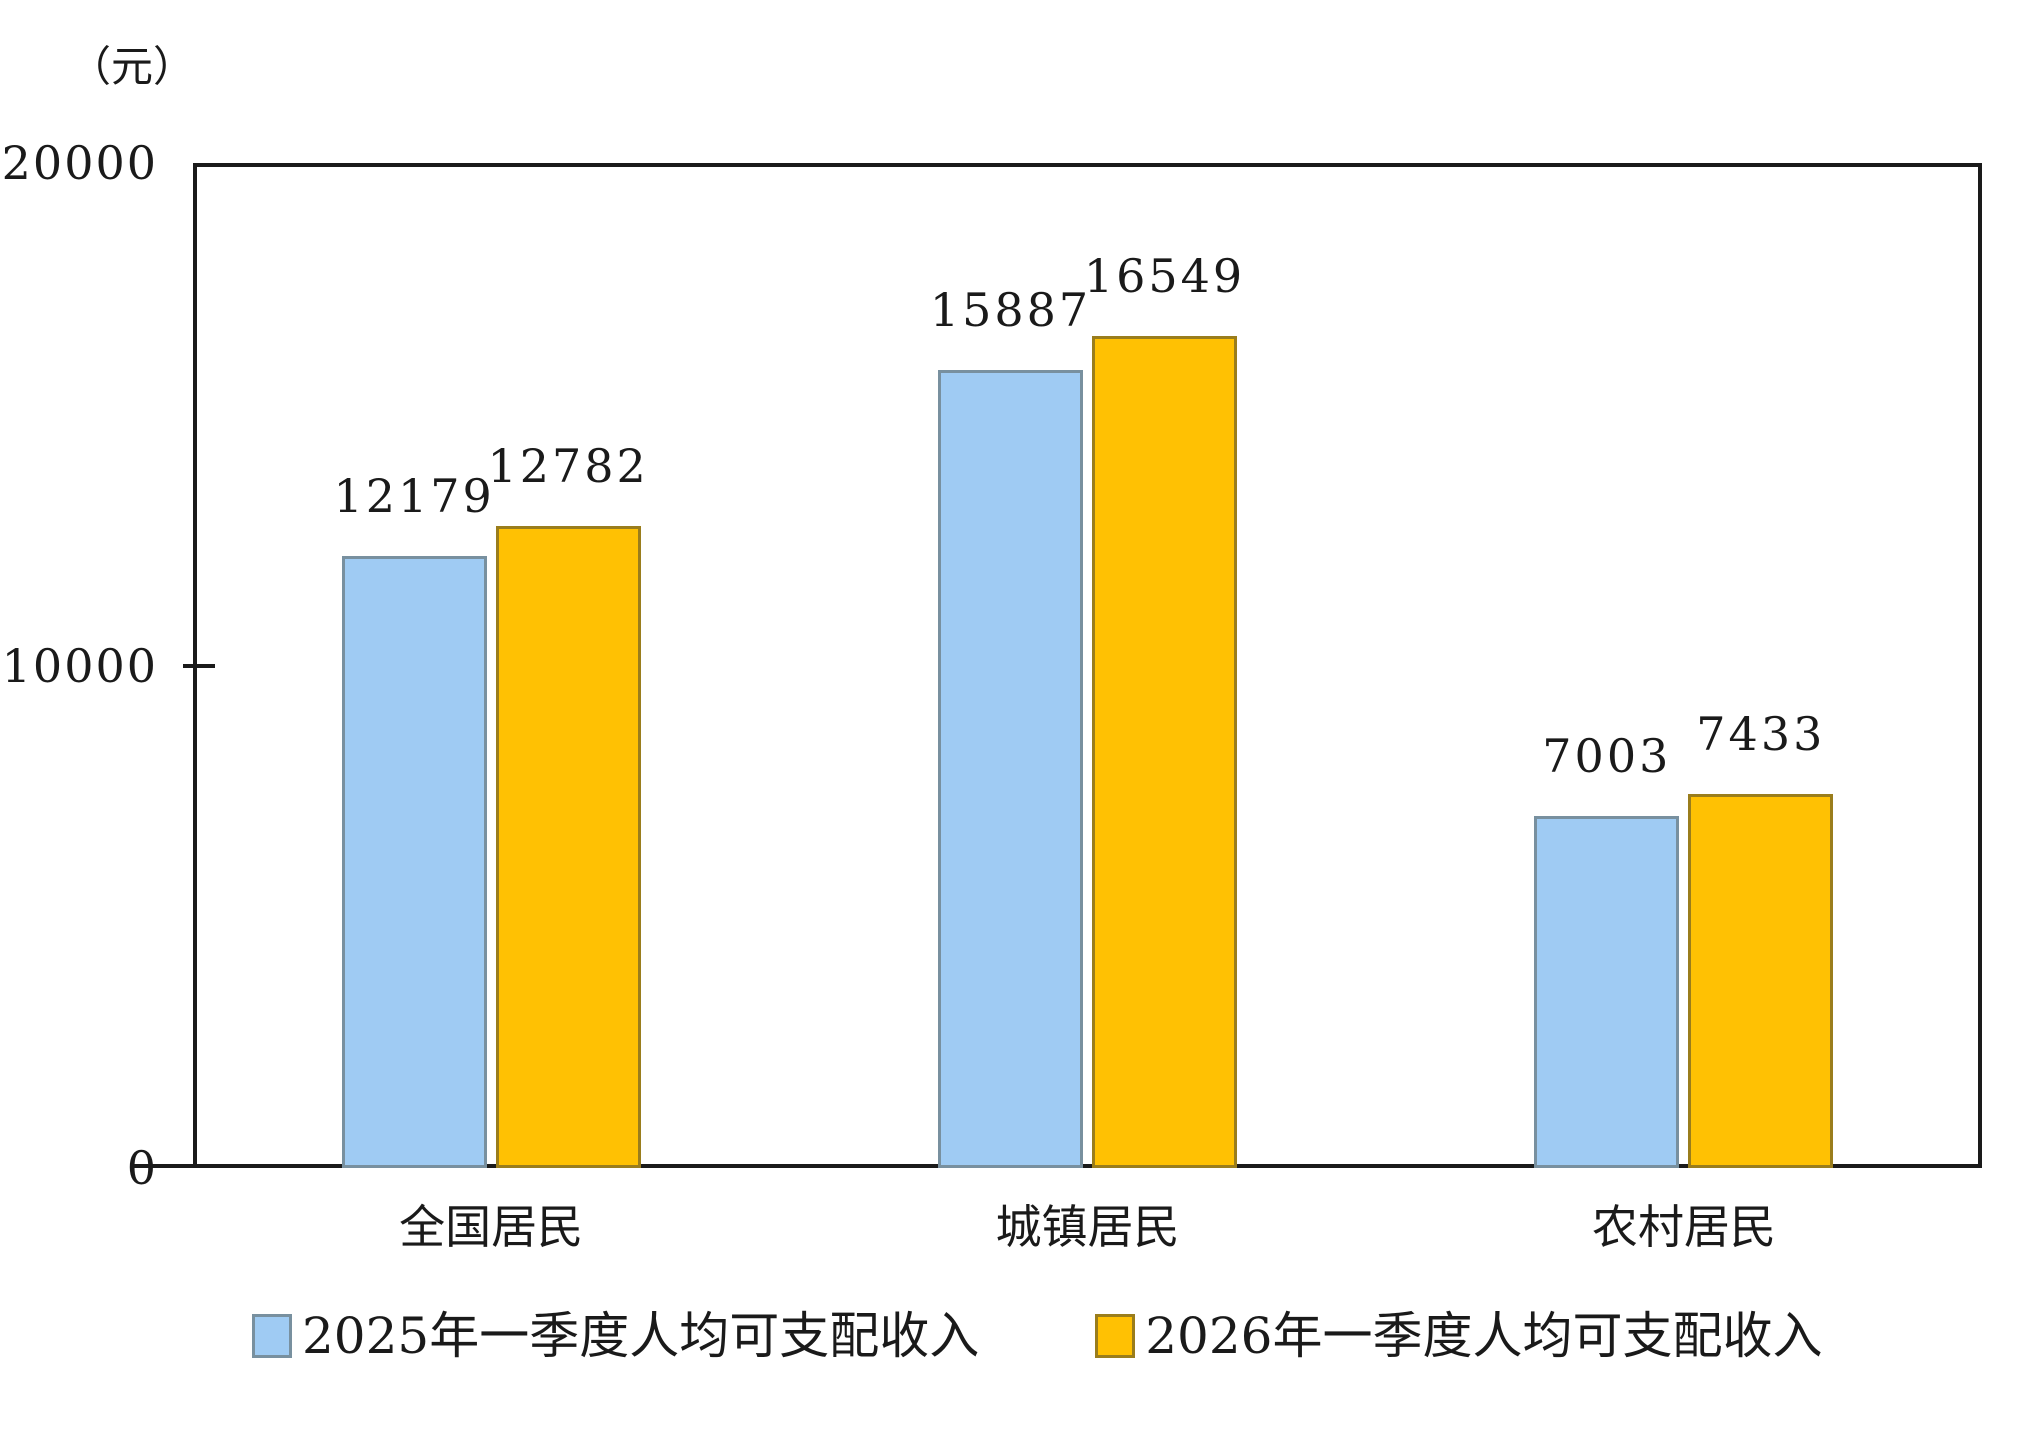 This screenshot has height=1440, width=2040. I want to click on legend-swatch-2026, so click(1115, 1336).